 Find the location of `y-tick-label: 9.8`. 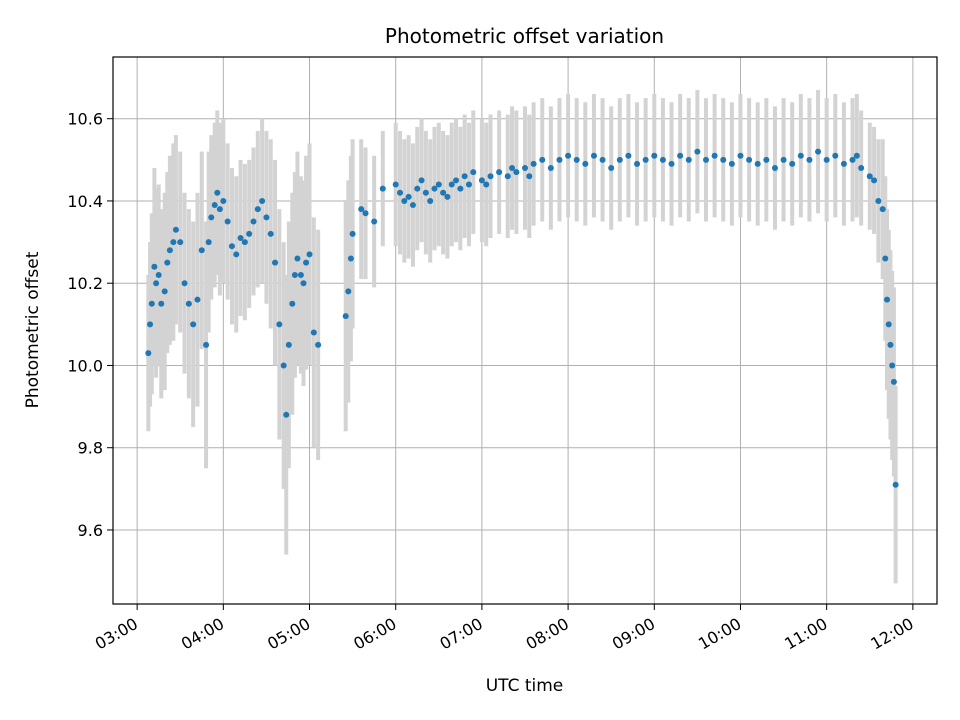

y-tick-label: 9.8 is located at coordinates (90, 448).